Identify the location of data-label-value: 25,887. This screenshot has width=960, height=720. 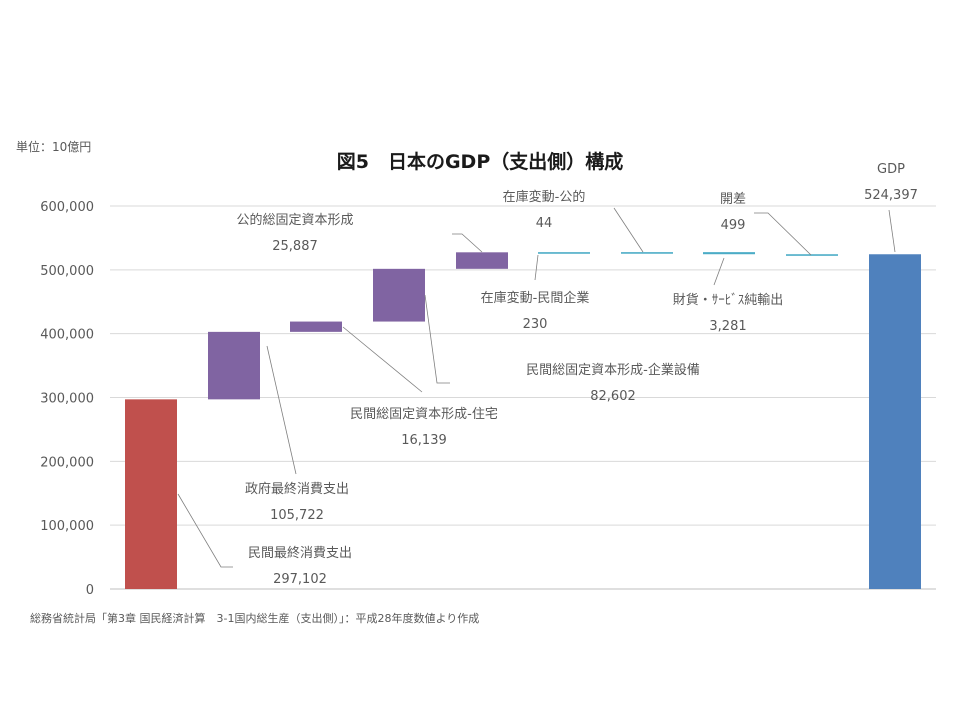
(295, 246).